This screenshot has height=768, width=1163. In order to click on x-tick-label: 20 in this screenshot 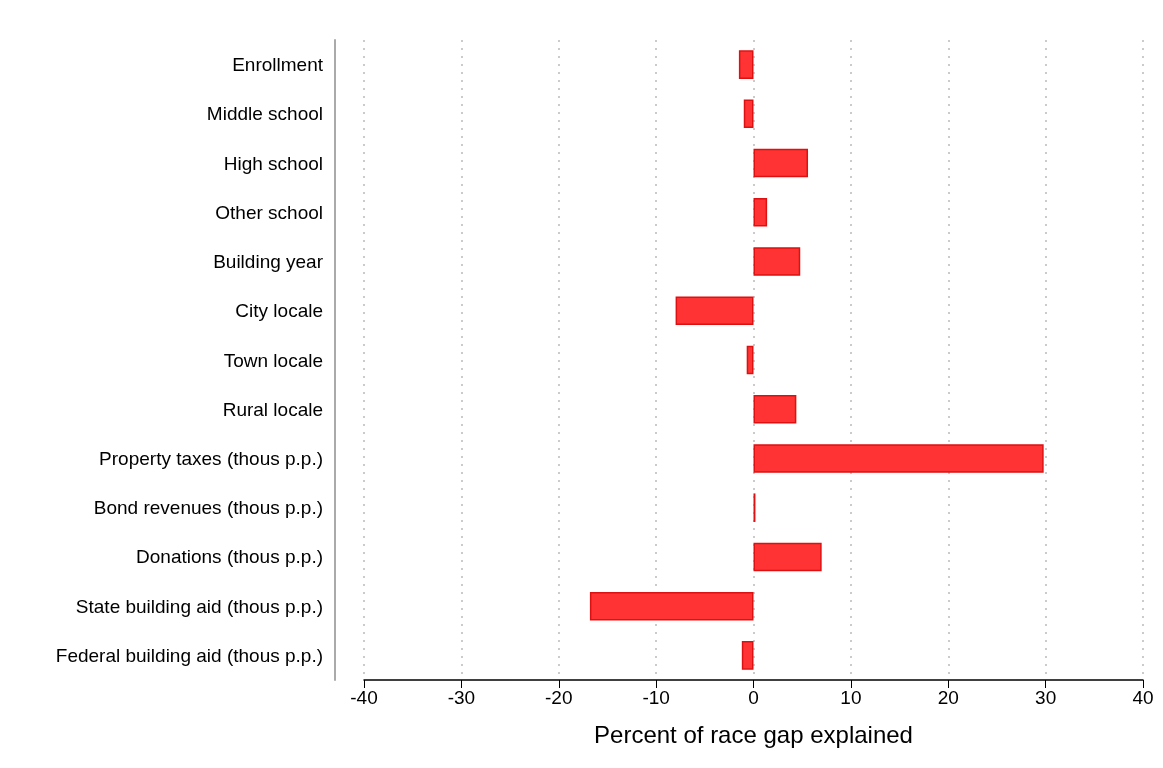, I will do `click(948, 697)`.